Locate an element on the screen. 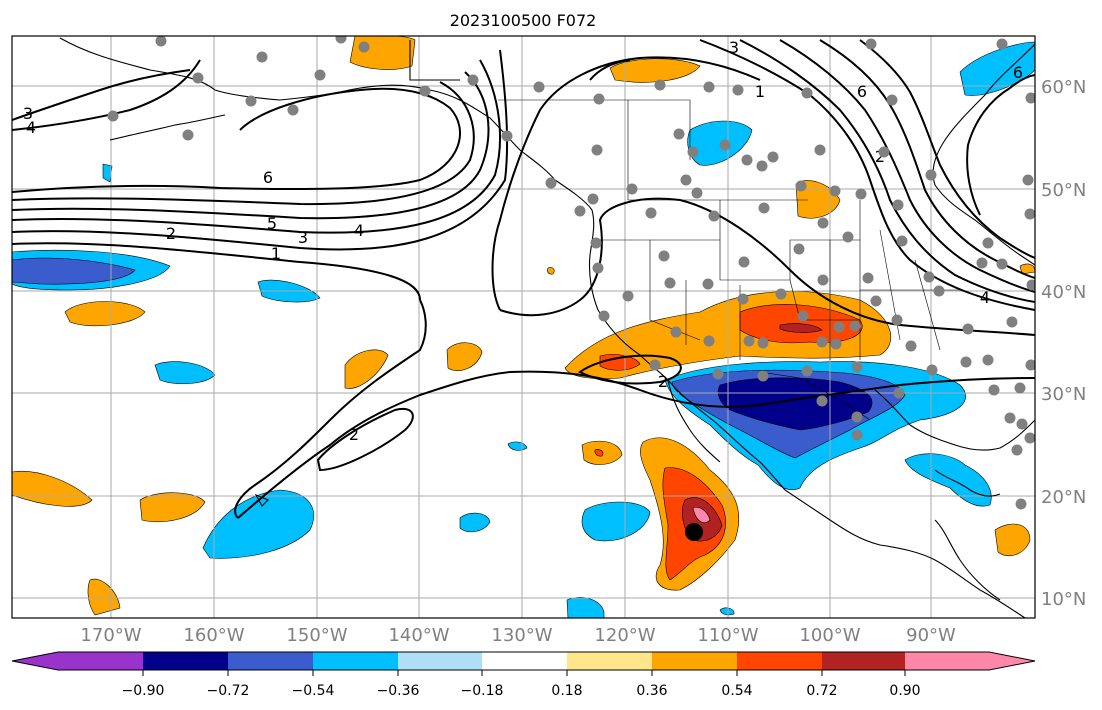 This screenshot has width=1102, height=710. colorbar-tick-label: 0.36 is located at coordinates (651, 691).